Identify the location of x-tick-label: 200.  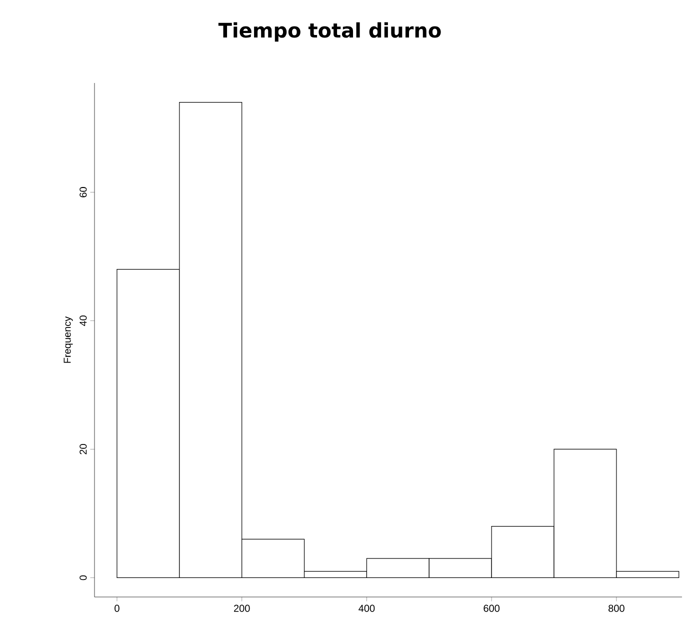
(242, 608).